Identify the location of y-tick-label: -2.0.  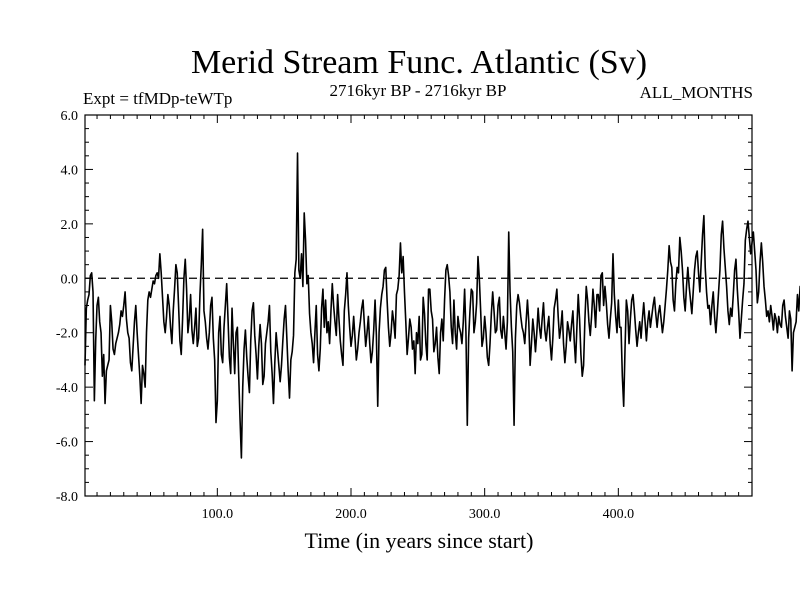
(67, 334).